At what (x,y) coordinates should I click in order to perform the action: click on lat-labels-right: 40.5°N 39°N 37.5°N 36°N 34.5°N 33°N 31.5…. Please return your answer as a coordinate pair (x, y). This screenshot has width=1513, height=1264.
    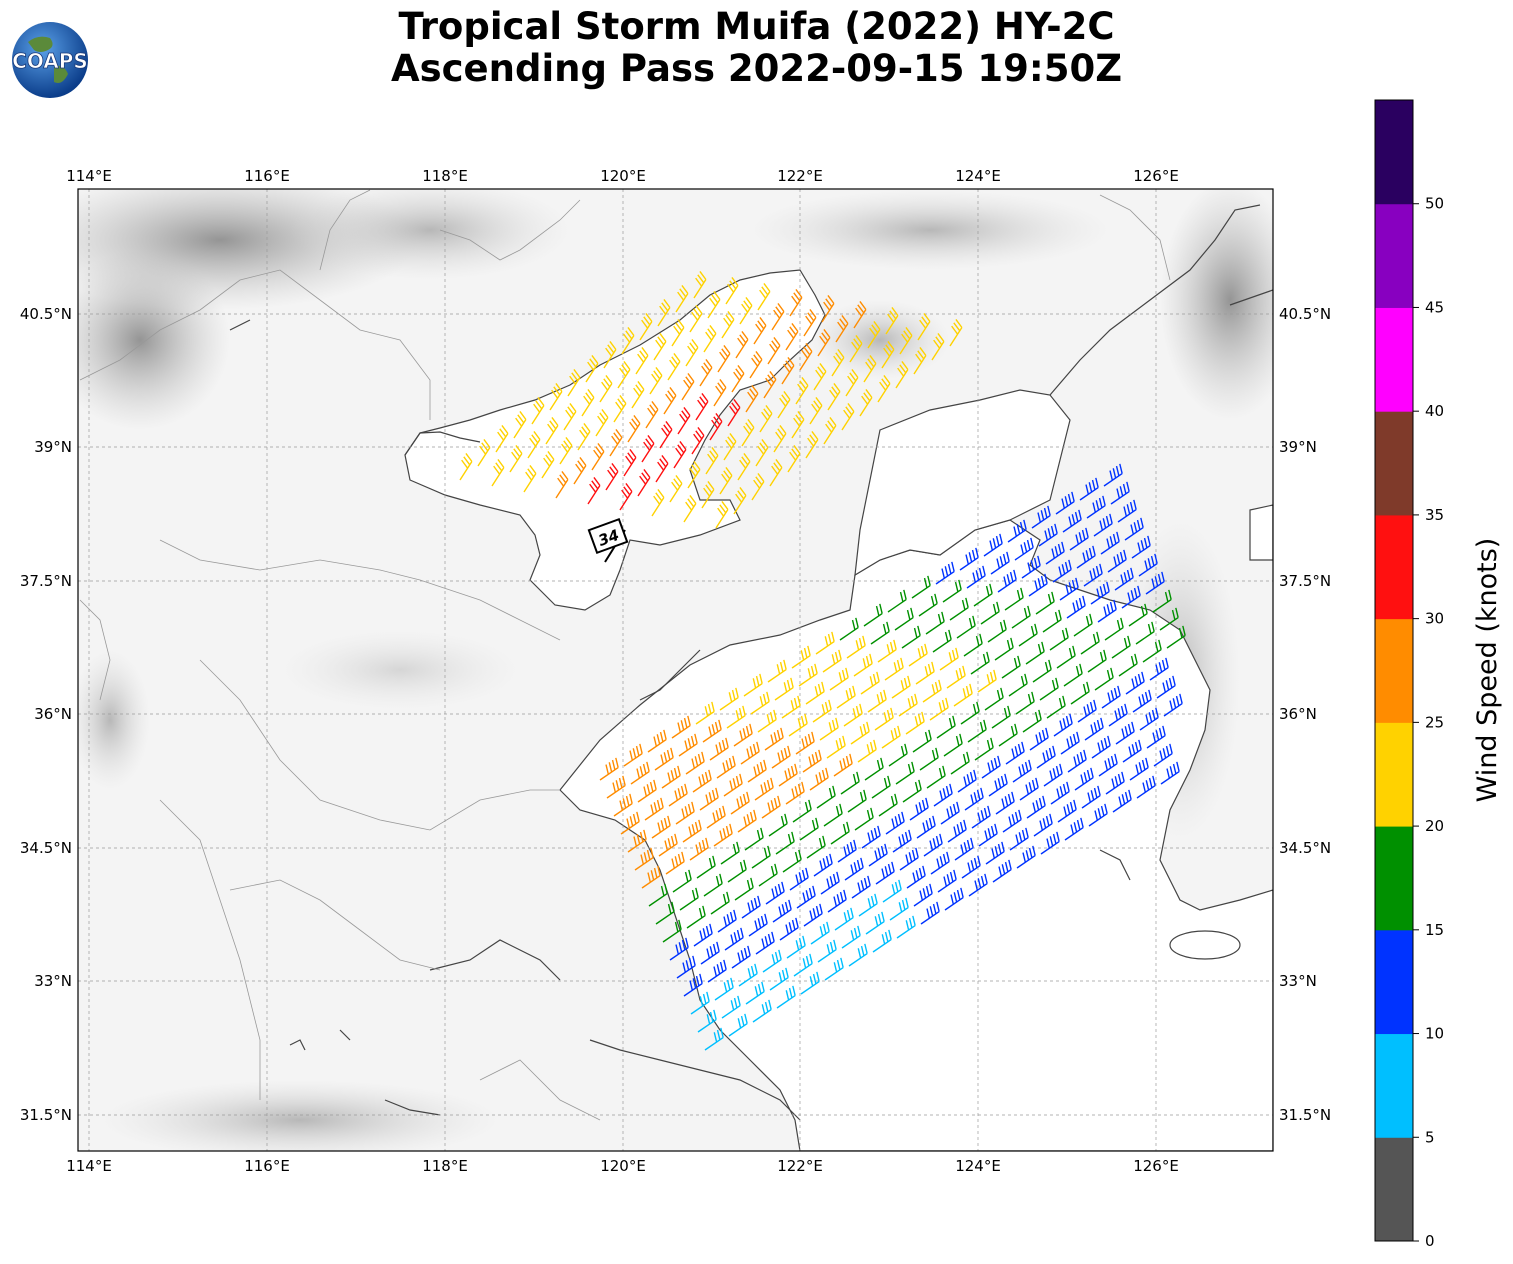
    Looking at the image, I should click on (1305, 714).